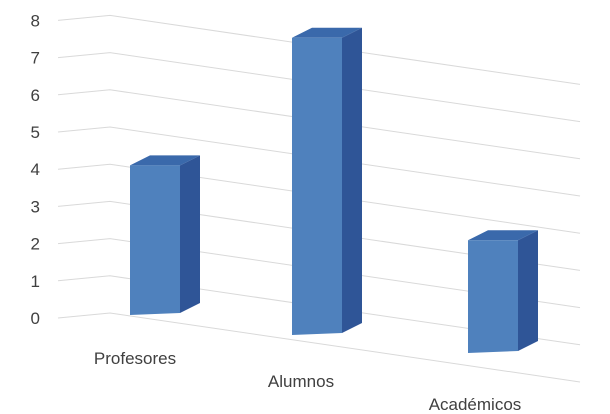 The height and width of the screenshot is (414, 610). Describe the element at coordinates (35, 244) in the screenshot. I see `y-tick-label: 2` at that location.